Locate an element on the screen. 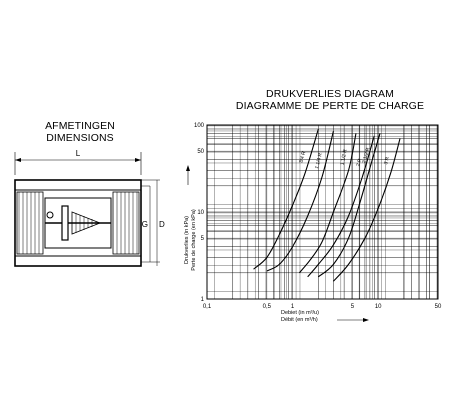 Image resolution: width=450 pixels, height=400 pixels. y-axis-title-nl: Drukverlies (in kPa) is located at coordinates (187, 240).